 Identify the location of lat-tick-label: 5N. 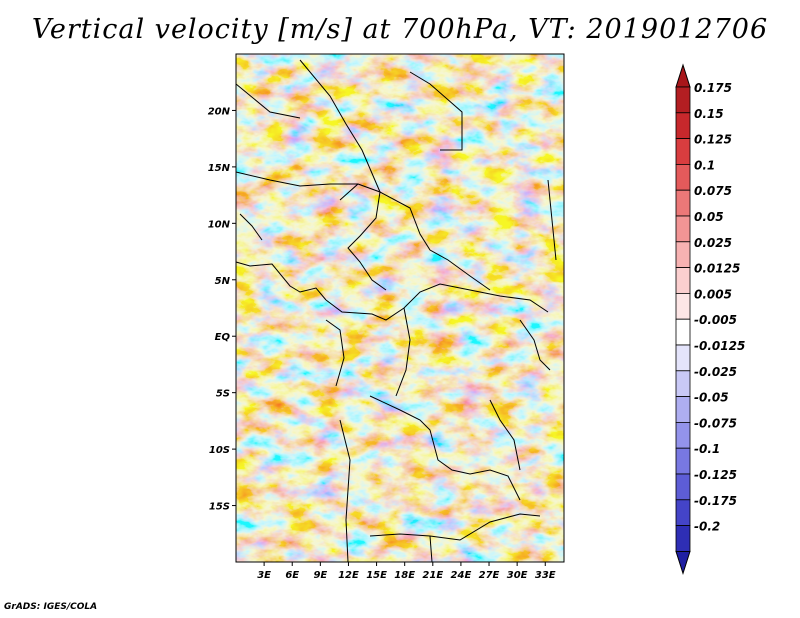
(223, 281).